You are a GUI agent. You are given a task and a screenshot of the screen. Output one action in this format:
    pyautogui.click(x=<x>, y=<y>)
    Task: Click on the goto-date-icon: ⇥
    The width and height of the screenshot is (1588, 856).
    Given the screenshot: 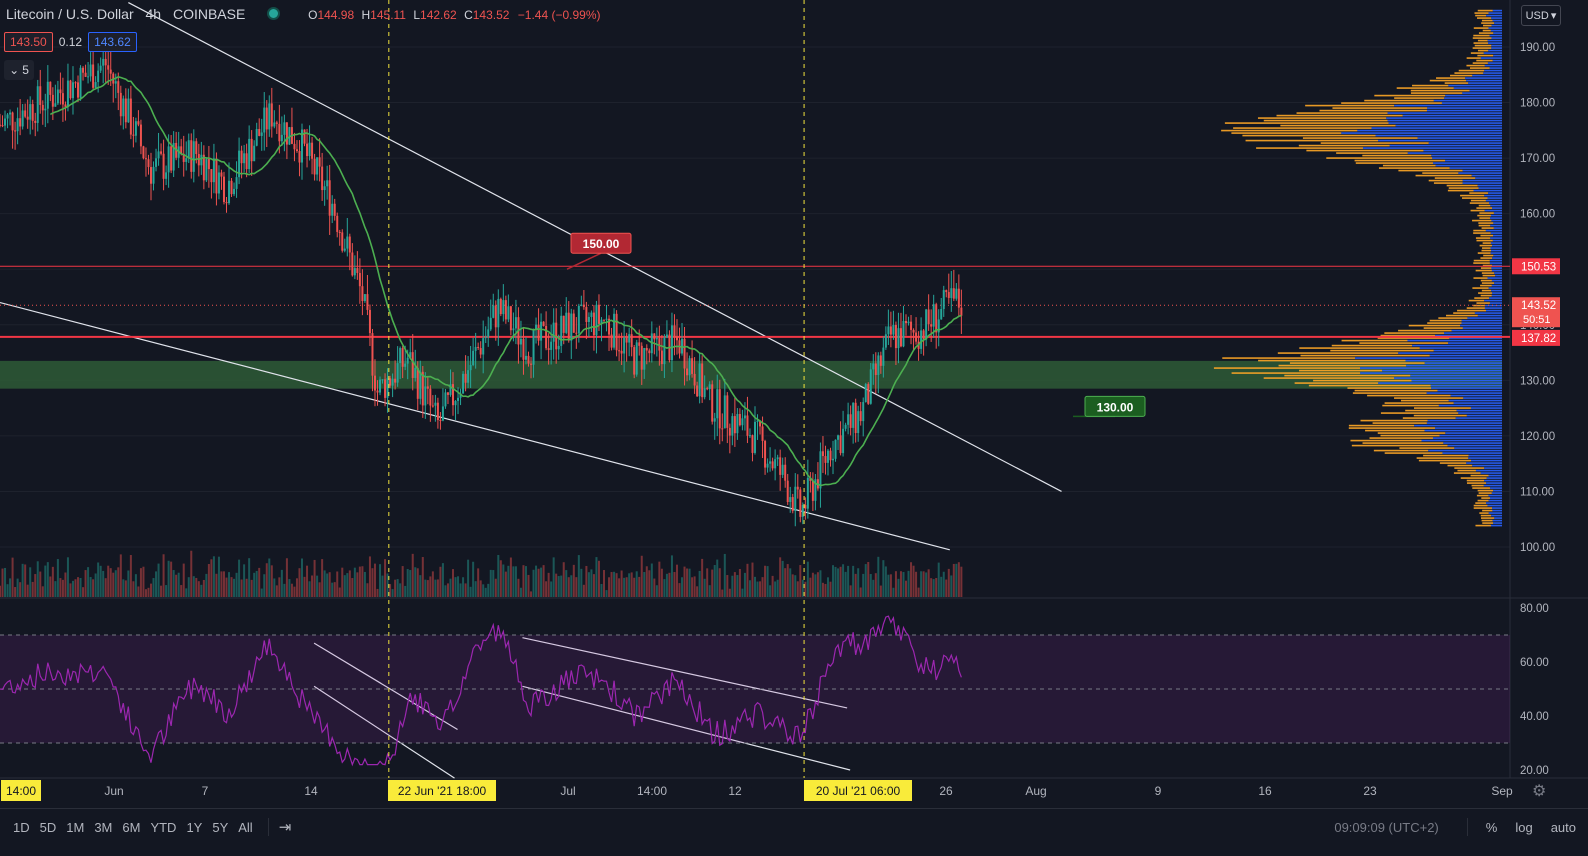 What is the action you would take?
    pyautogui.click(x=285, y=827)
    